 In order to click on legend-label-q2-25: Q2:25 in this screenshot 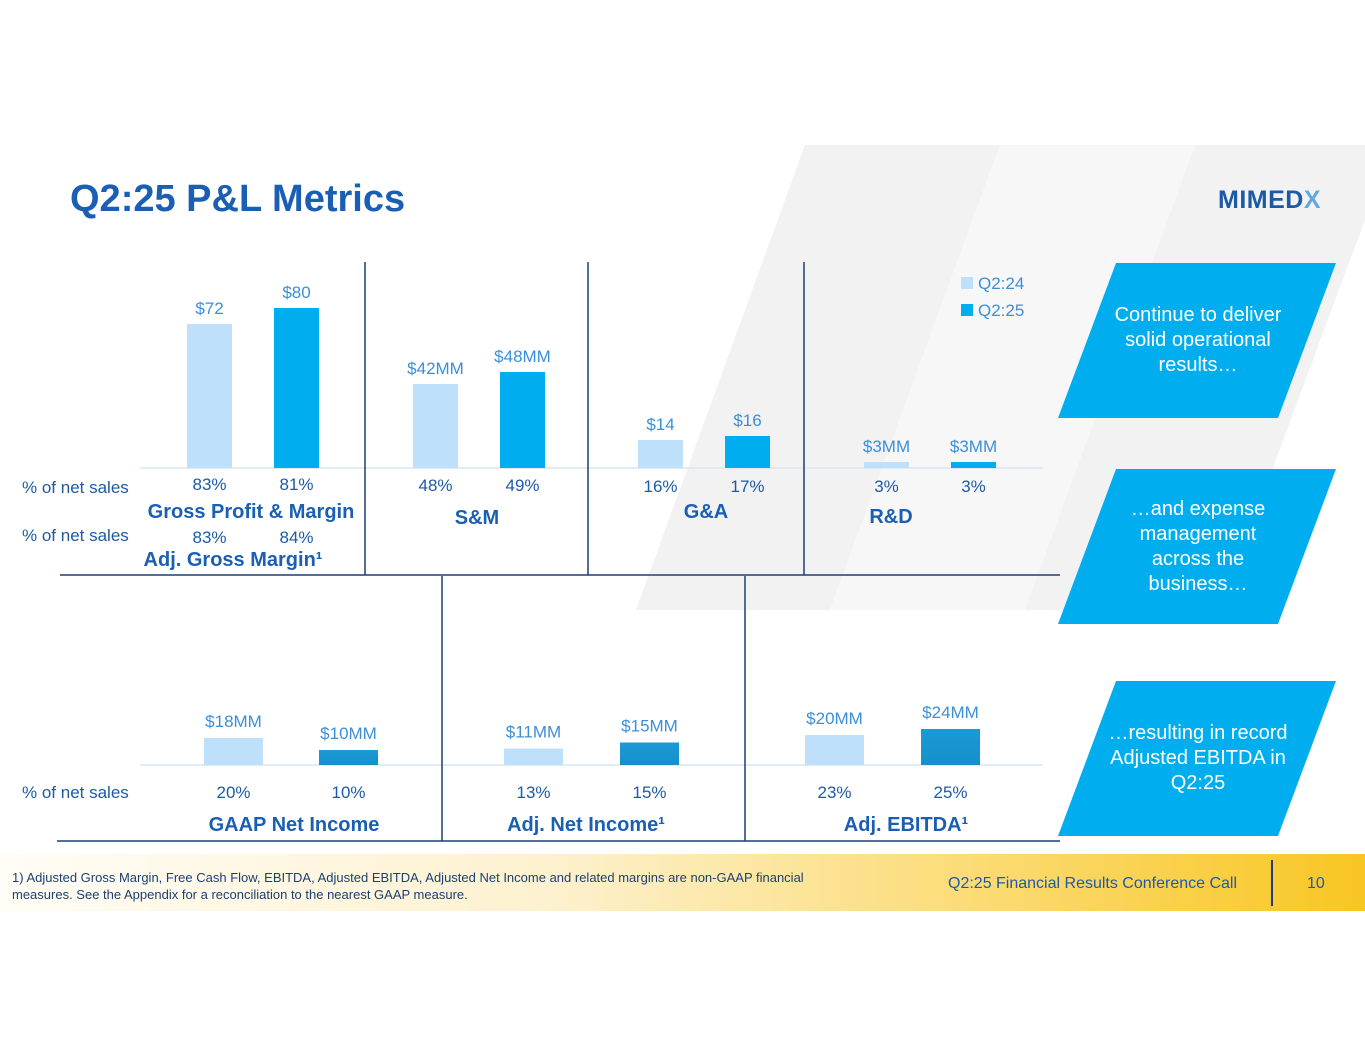, I will do `click(1001, 310)`.